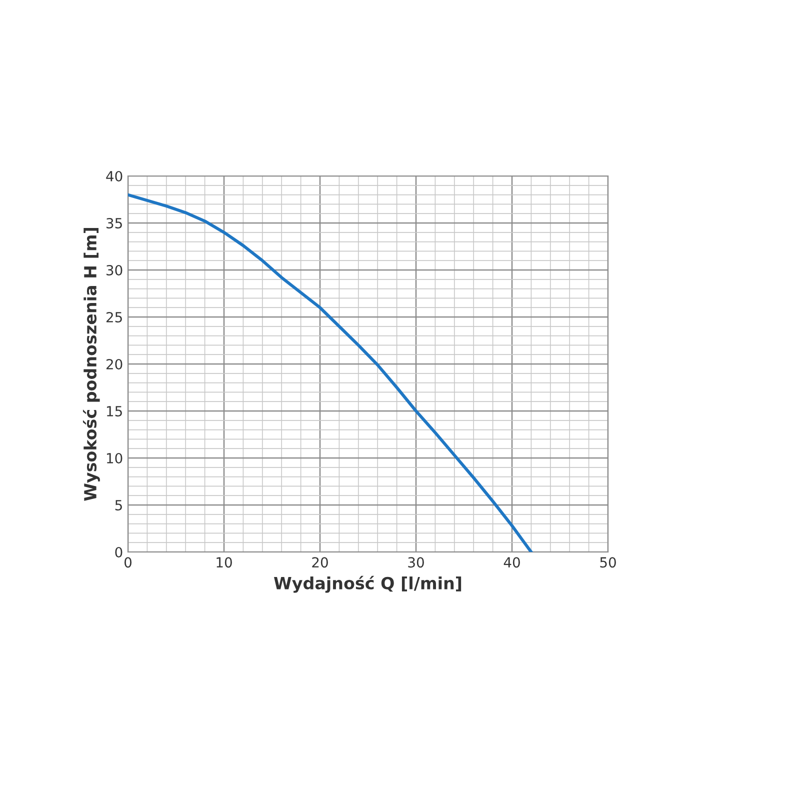 The height and width of the screenshot is (800, 800). What do you see at coordinates (320, 562) in the screenshot?
I see `x-tick-label: 20` at bounding box center [320, 562].